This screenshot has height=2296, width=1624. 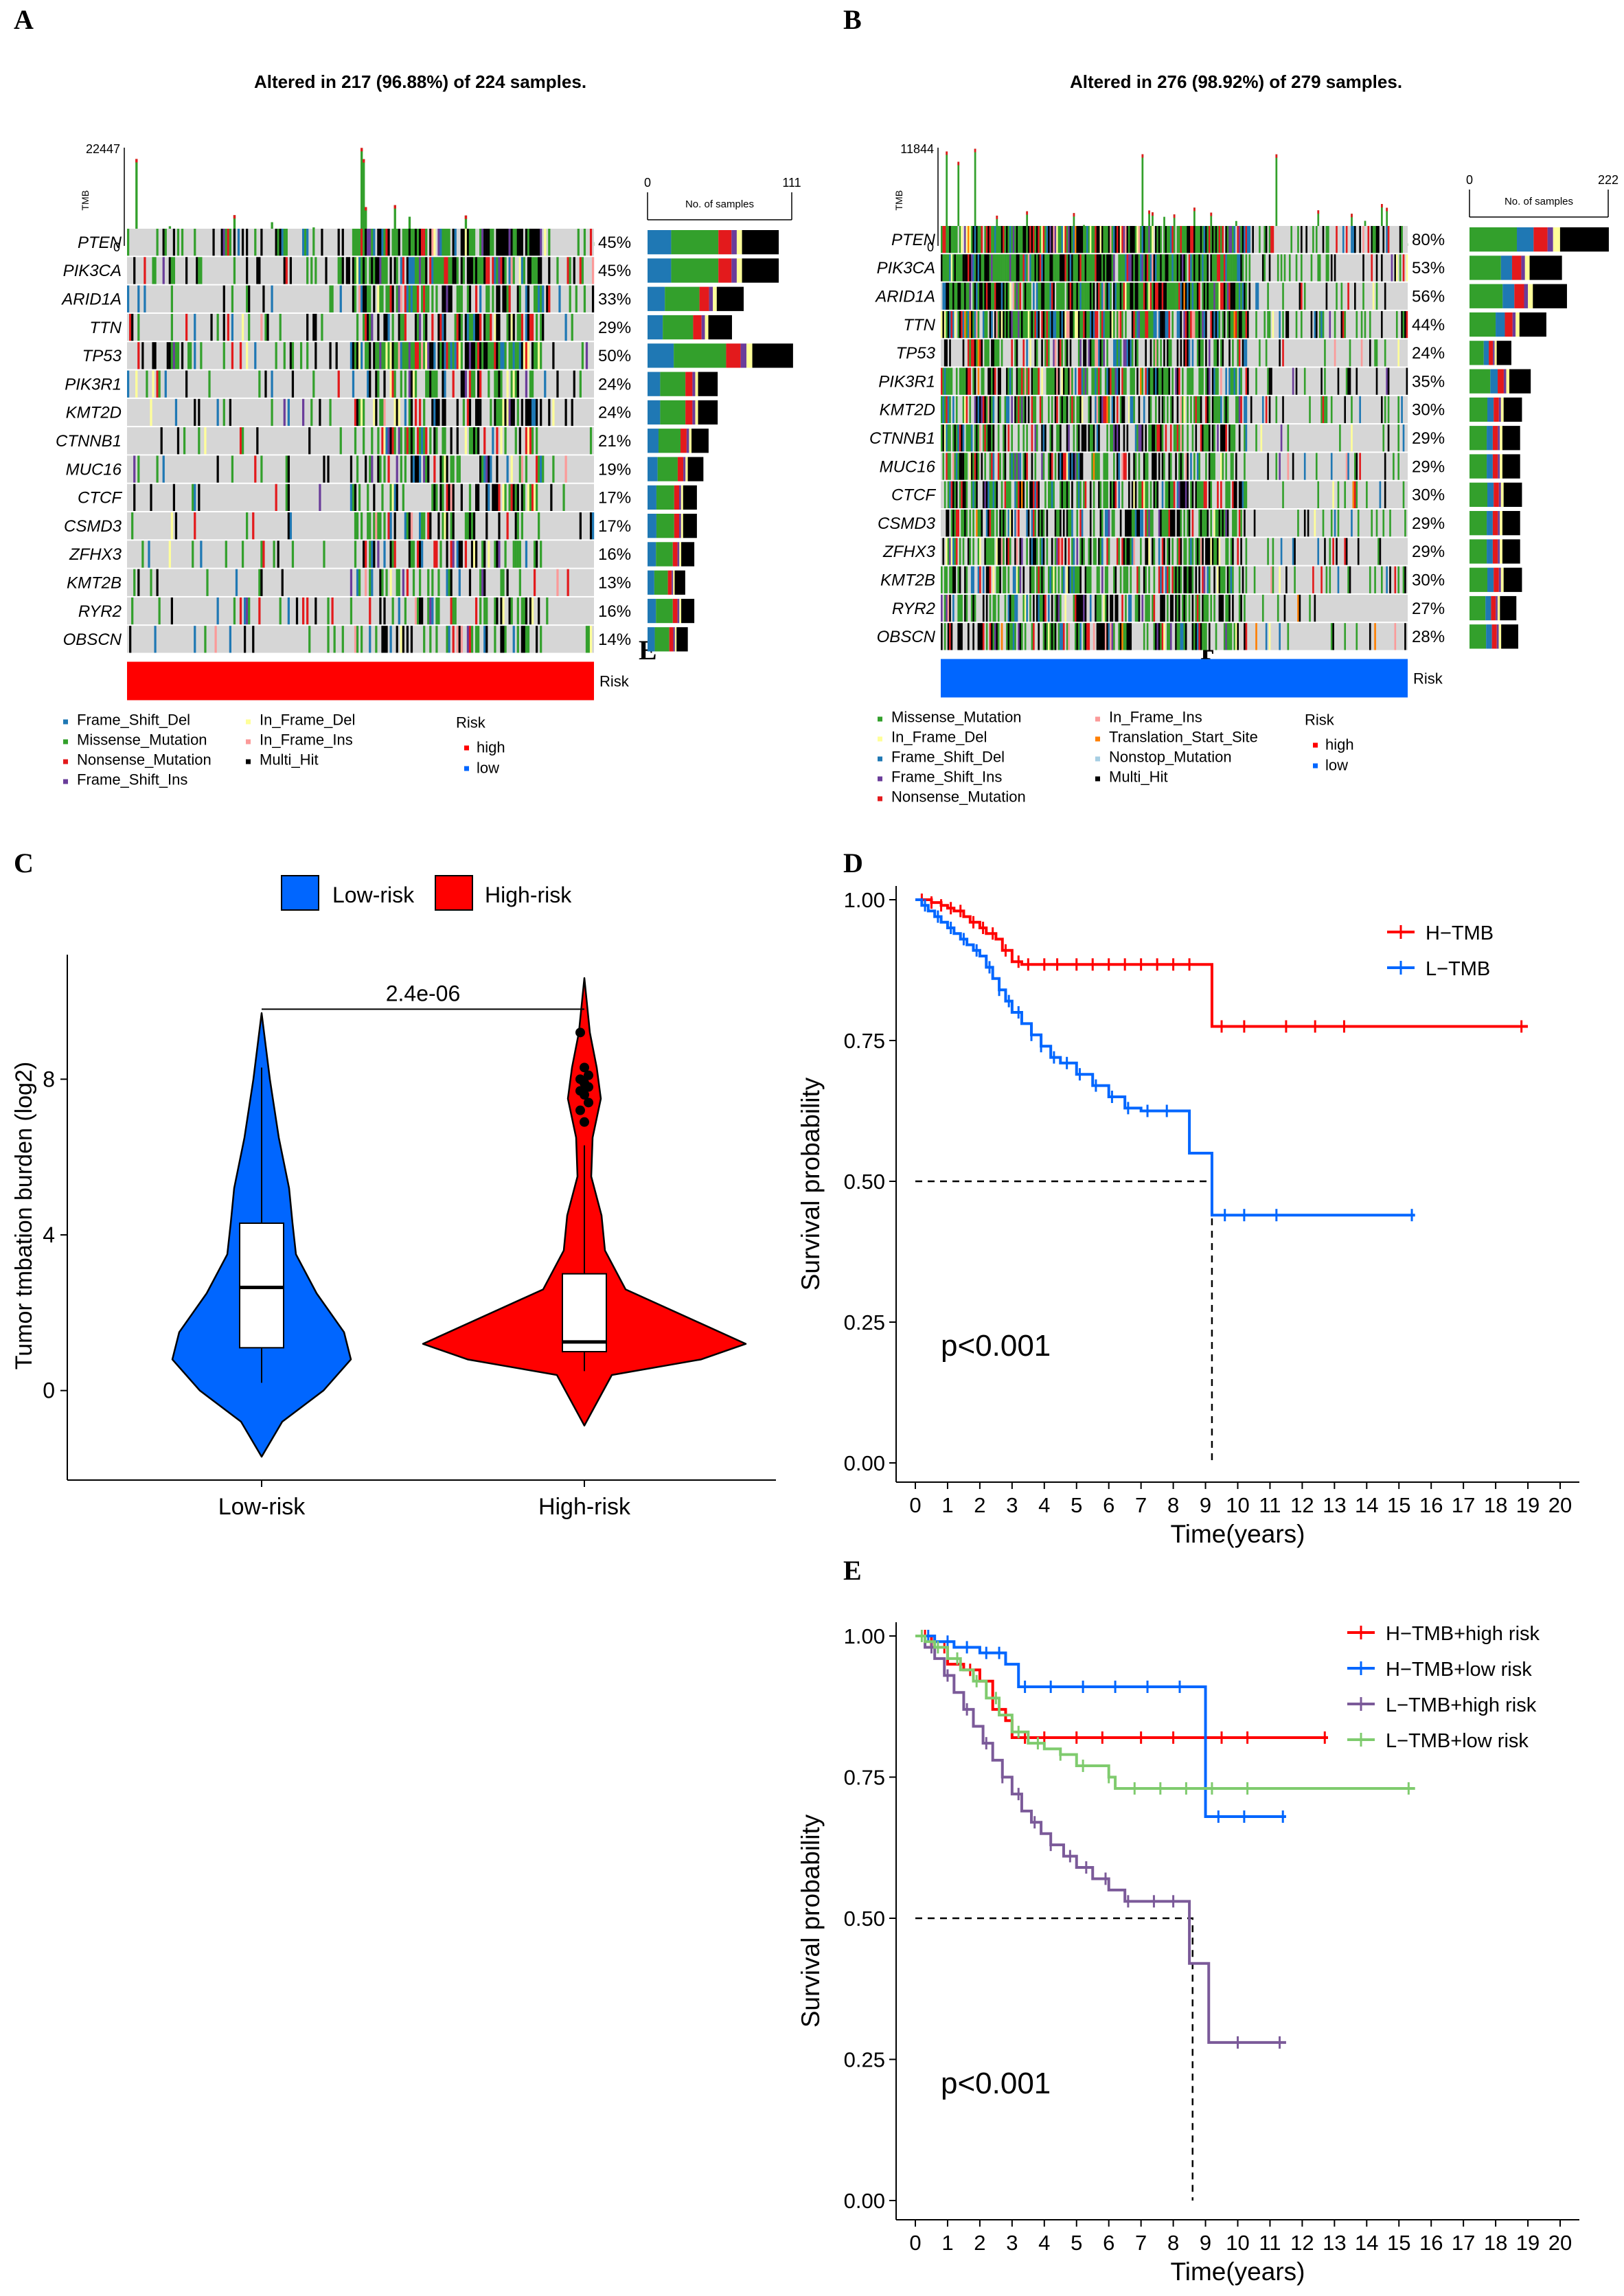 I want to click on tmb-bar-top, so click(x=136, y=161).